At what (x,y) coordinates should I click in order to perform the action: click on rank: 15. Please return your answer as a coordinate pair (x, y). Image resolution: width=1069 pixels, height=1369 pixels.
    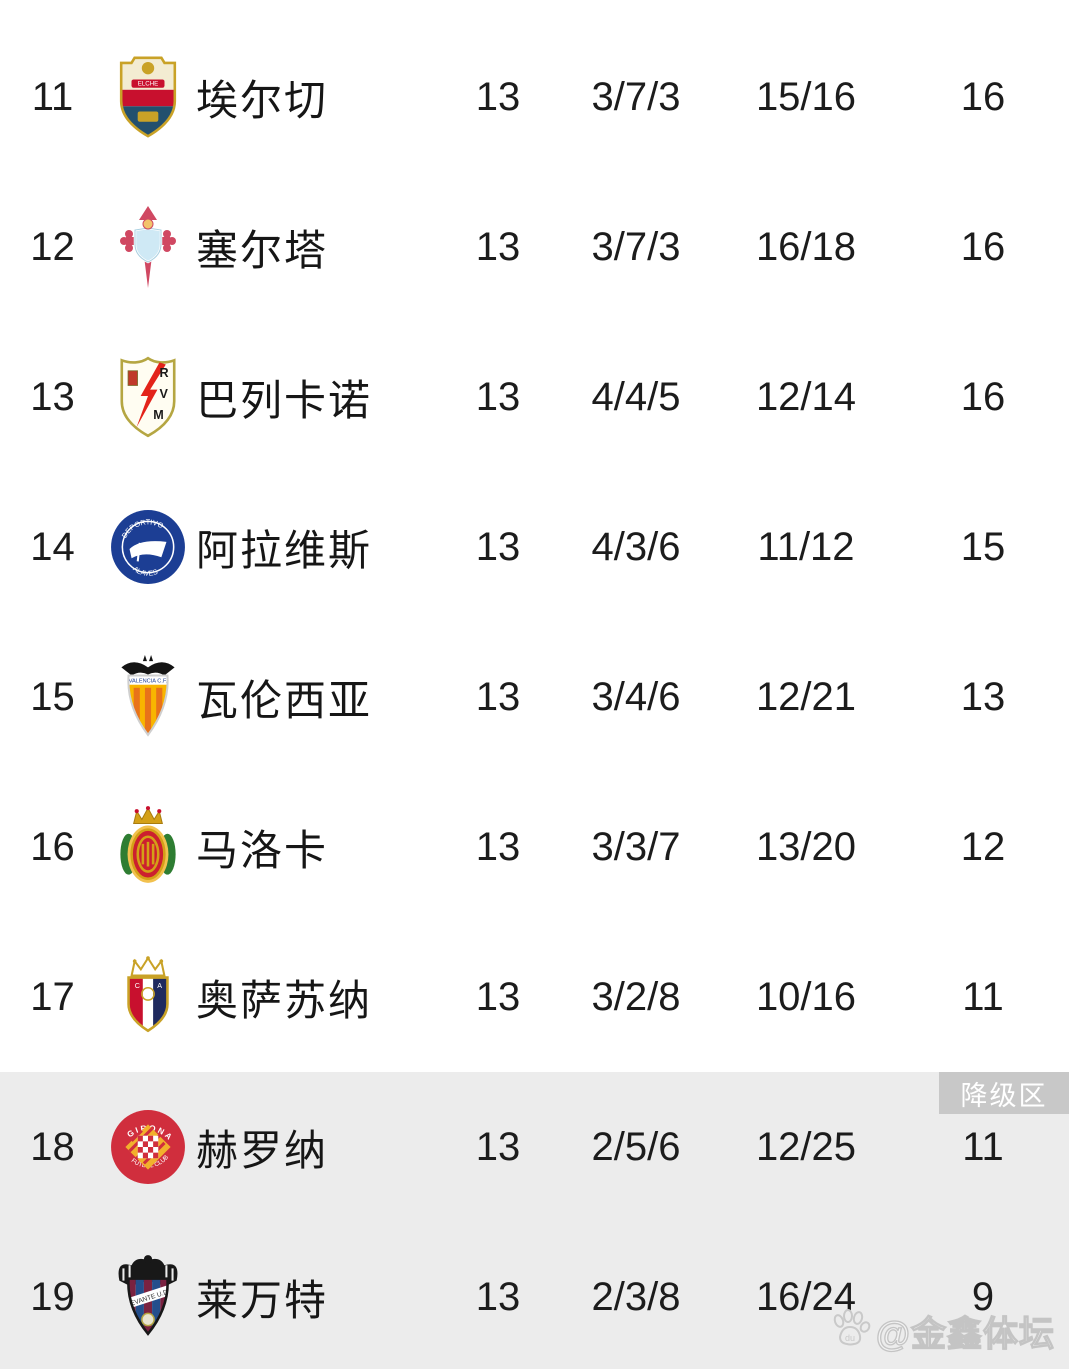
    Looking at the image, I should click on (52, 696).